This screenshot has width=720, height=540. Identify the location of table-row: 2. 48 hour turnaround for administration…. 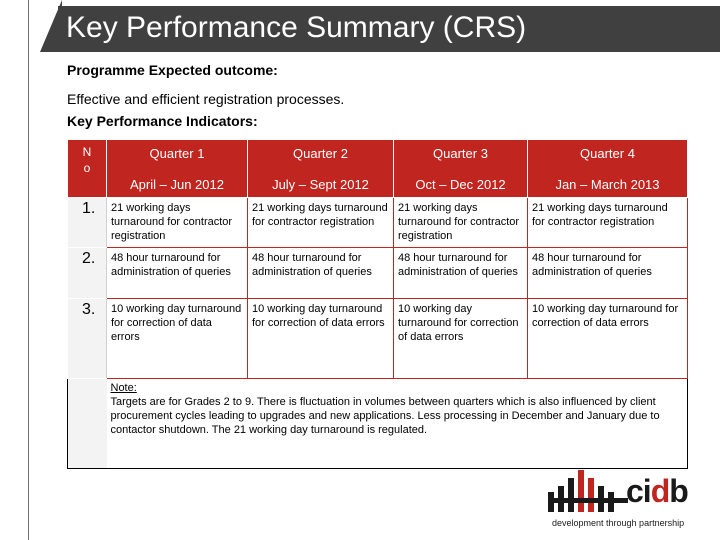
(377, 273).